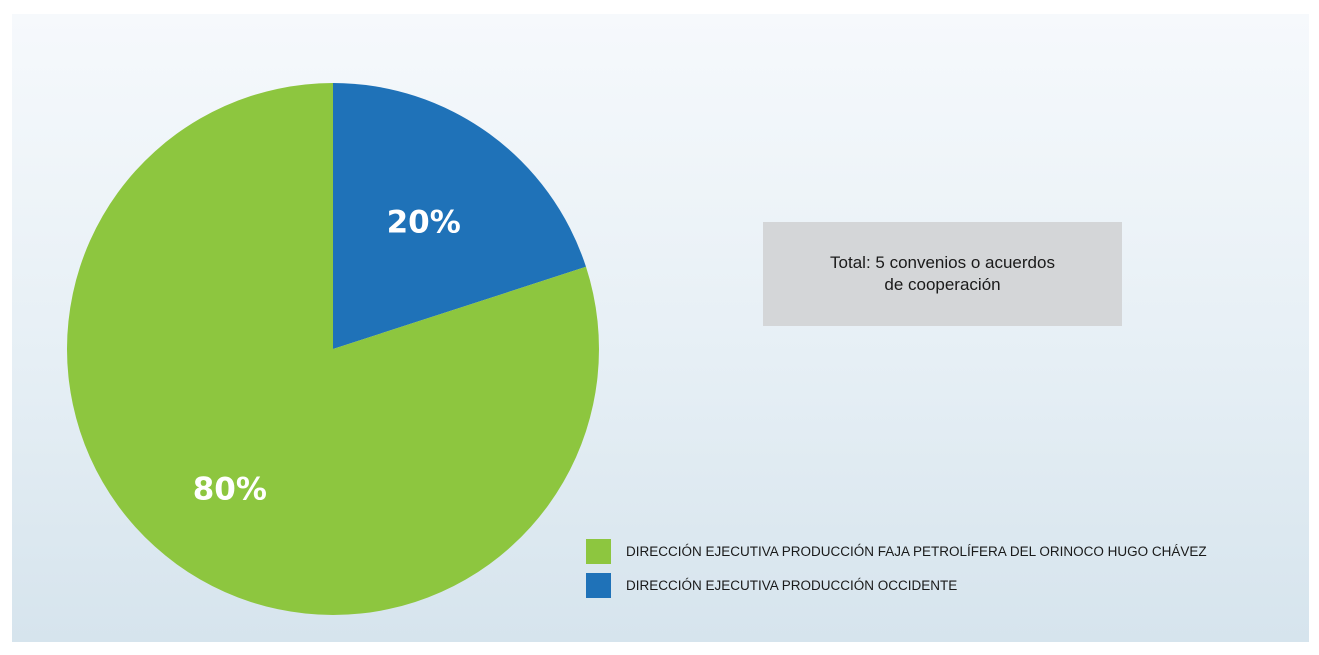  What do you see at coordinates (598, 551) in the screenshot?
I see `legend-swatch-faja` at bounding box center [598, 551].